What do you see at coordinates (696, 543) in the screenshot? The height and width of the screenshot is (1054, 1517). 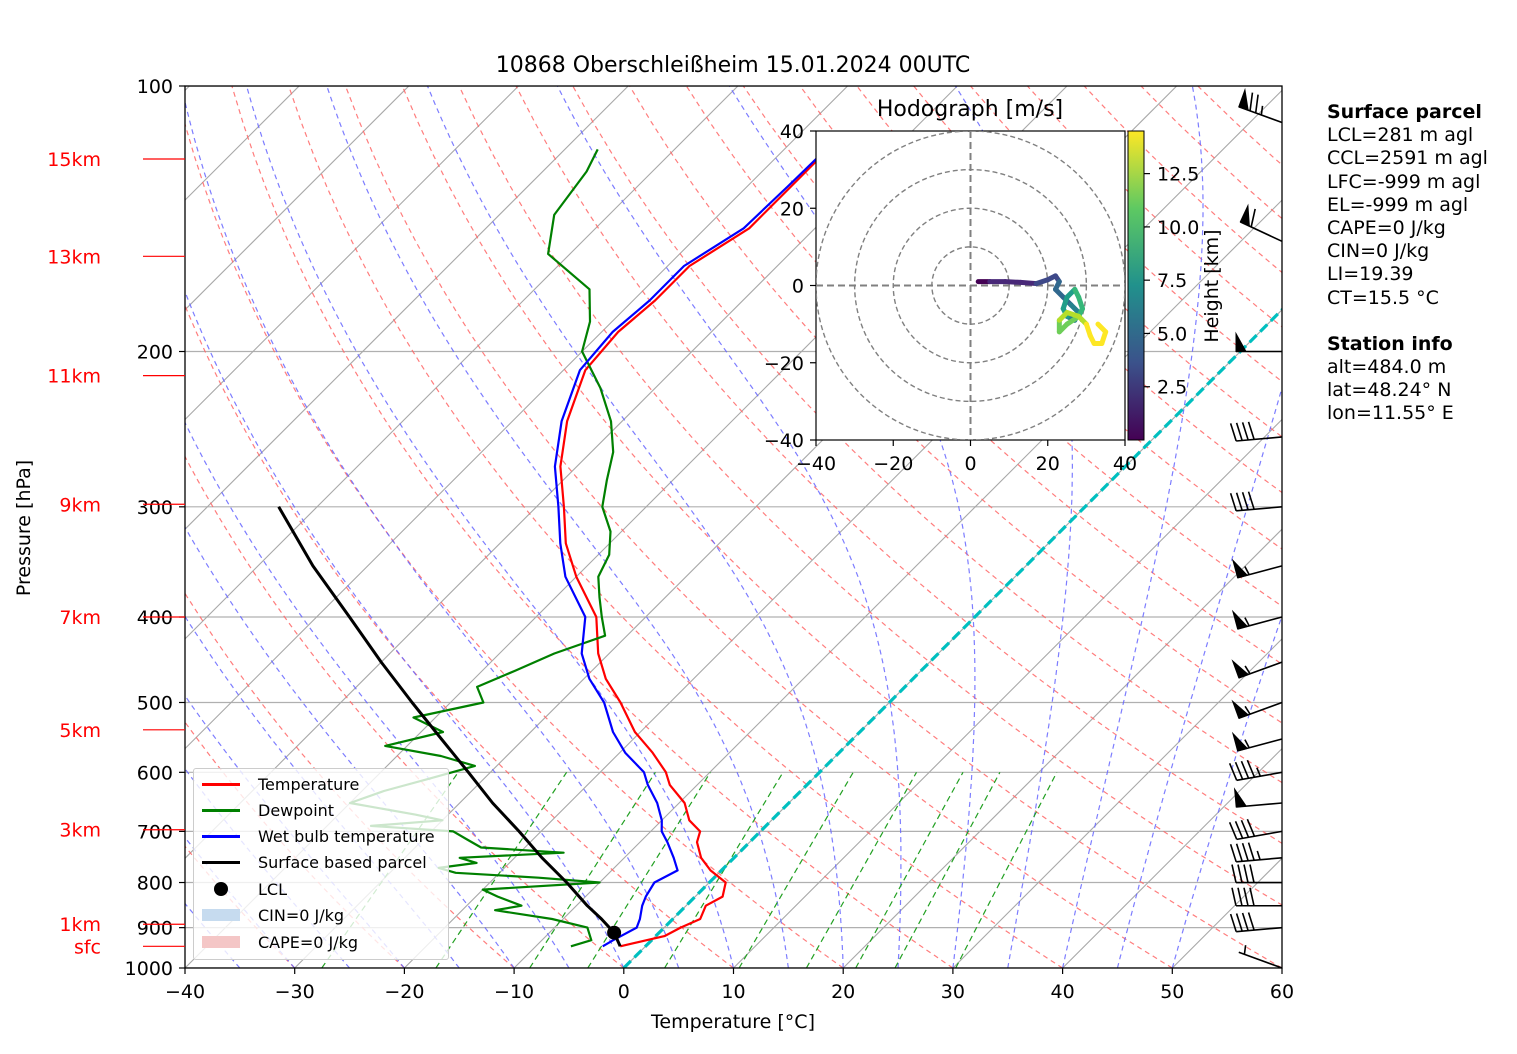 I see `wetbulb-line` at bounding box center [696, 543].